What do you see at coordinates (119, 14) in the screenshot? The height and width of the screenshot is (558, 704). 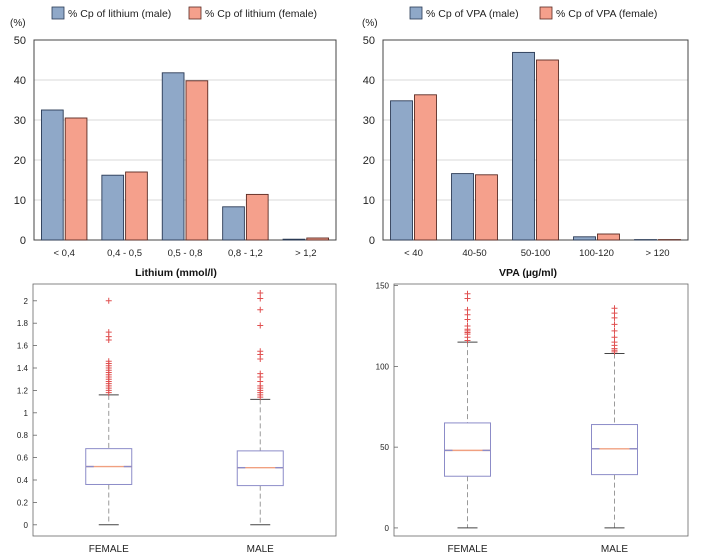 I see `legend-label-male: % Cp of lithium (male)` at bounding box center [119, 14].